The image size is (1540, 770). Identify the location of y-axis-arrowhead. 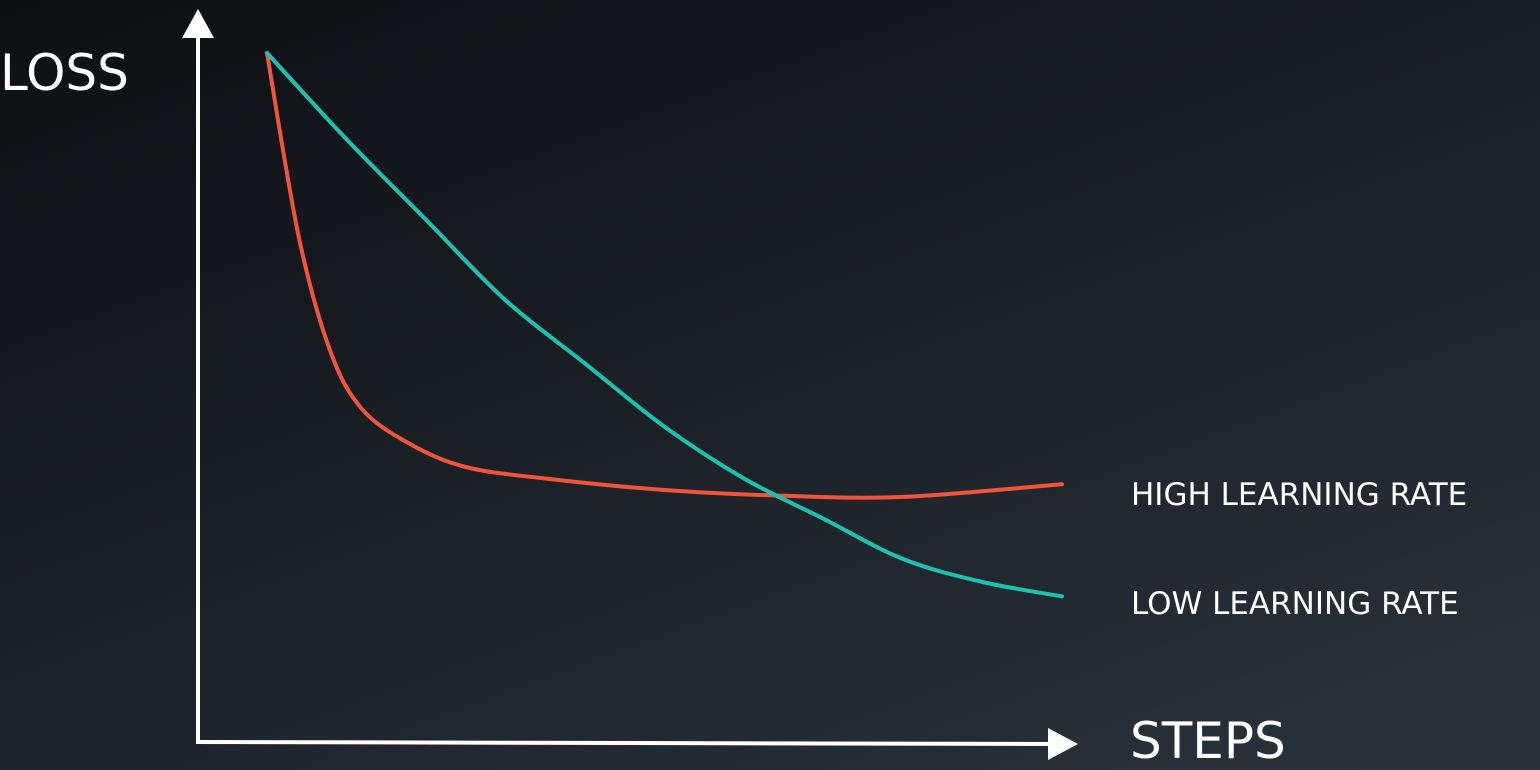
(198, 23).